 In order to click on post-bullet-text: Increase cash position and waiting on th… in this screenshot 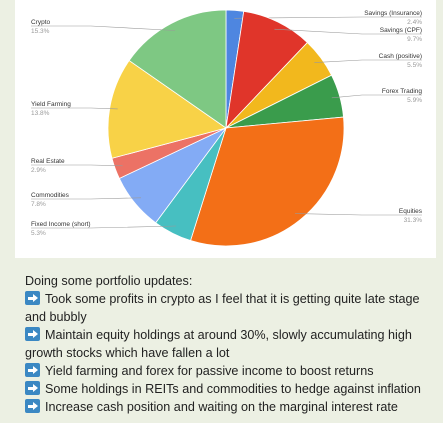, I will do `click(221, 407)`.